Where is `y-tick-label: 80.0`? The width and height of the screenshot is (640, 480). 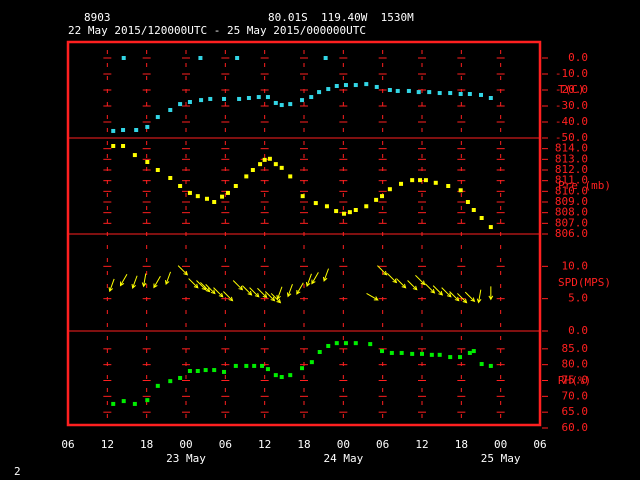
y-tick-label: 80.0 is located at coordinates (575, 364).